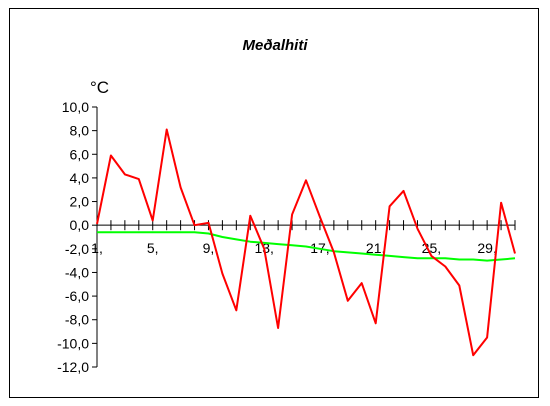  What do you see at coordinates (209, 248) in the screenshot?
I see `x-tick-label: 9,` at bounding box center [209, 248].